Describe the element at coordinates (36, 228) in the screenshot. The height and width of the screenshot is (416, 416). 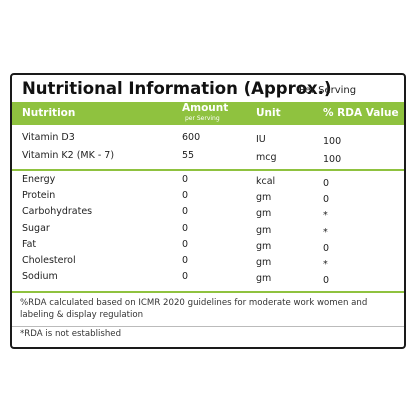
I see `row-label: Sugar` at that location.